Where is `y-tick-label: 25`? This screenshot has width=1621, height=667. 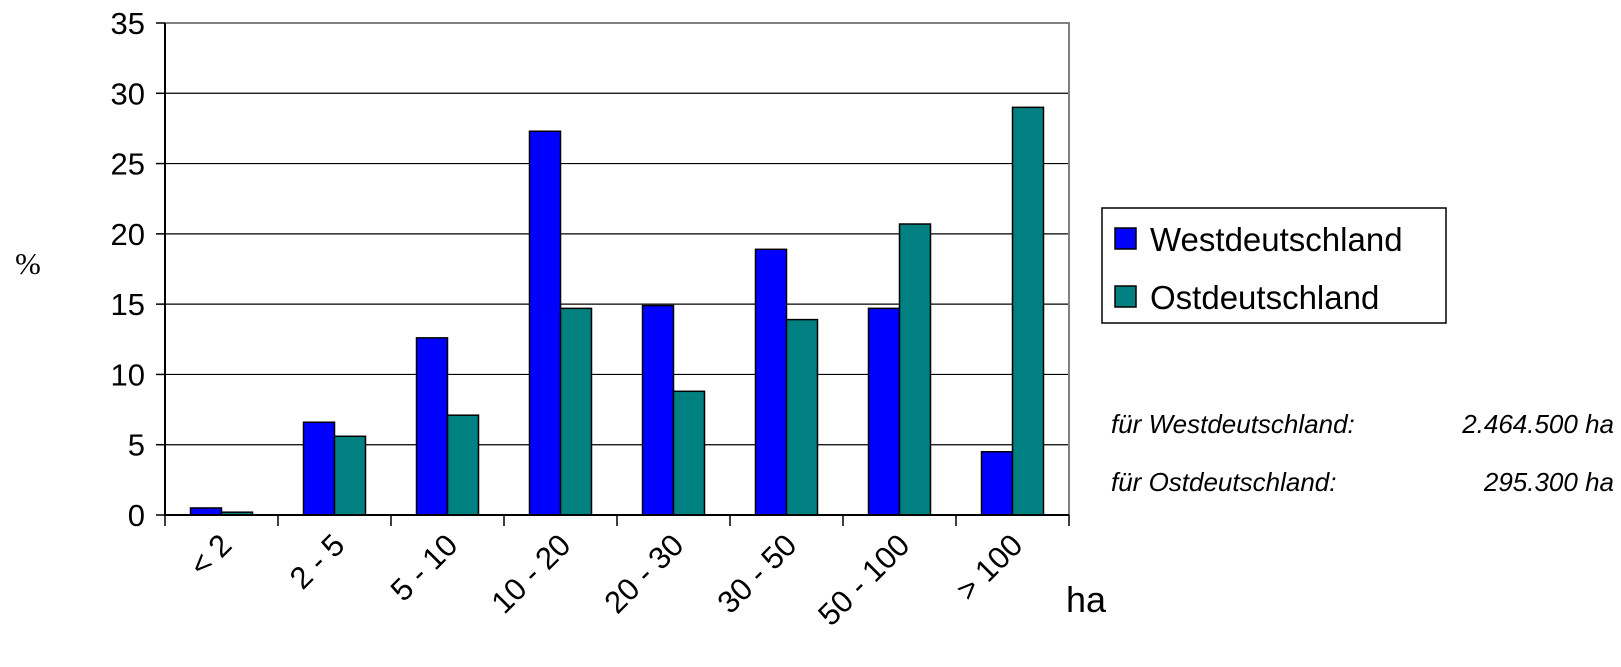 y-tick-label: 25 is located at coordinates (128, 164).